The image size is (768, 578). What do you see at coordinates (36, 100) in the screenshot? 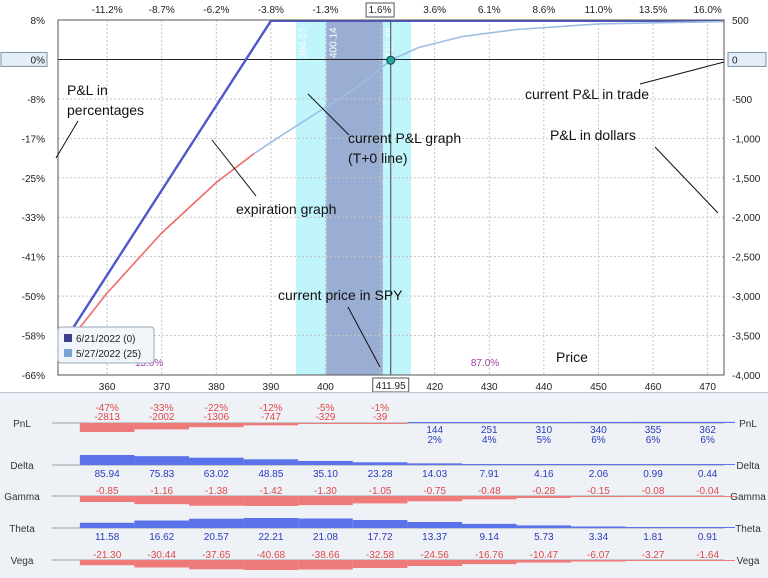
I see `left-axis-tick: -8%` at bounding box center [36, 100].